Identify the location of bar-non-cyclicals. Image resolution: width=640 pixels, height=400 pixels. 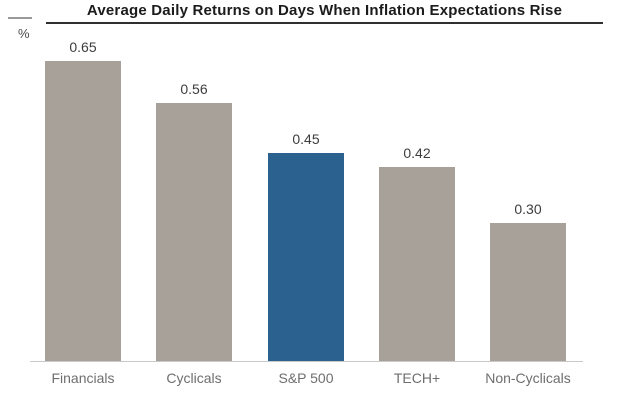
(528, 292).